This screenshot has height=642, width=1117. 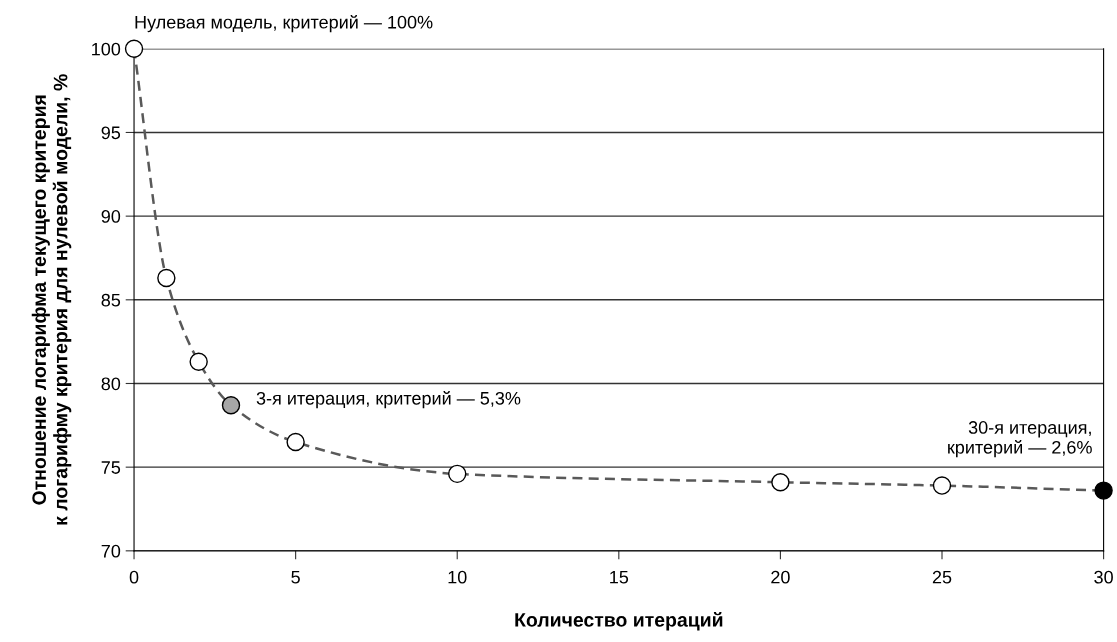 What do you see at coordinates (780, 577) in the screenshot?
I see `x-tick-label: 20` at bounding box center [780, 577].